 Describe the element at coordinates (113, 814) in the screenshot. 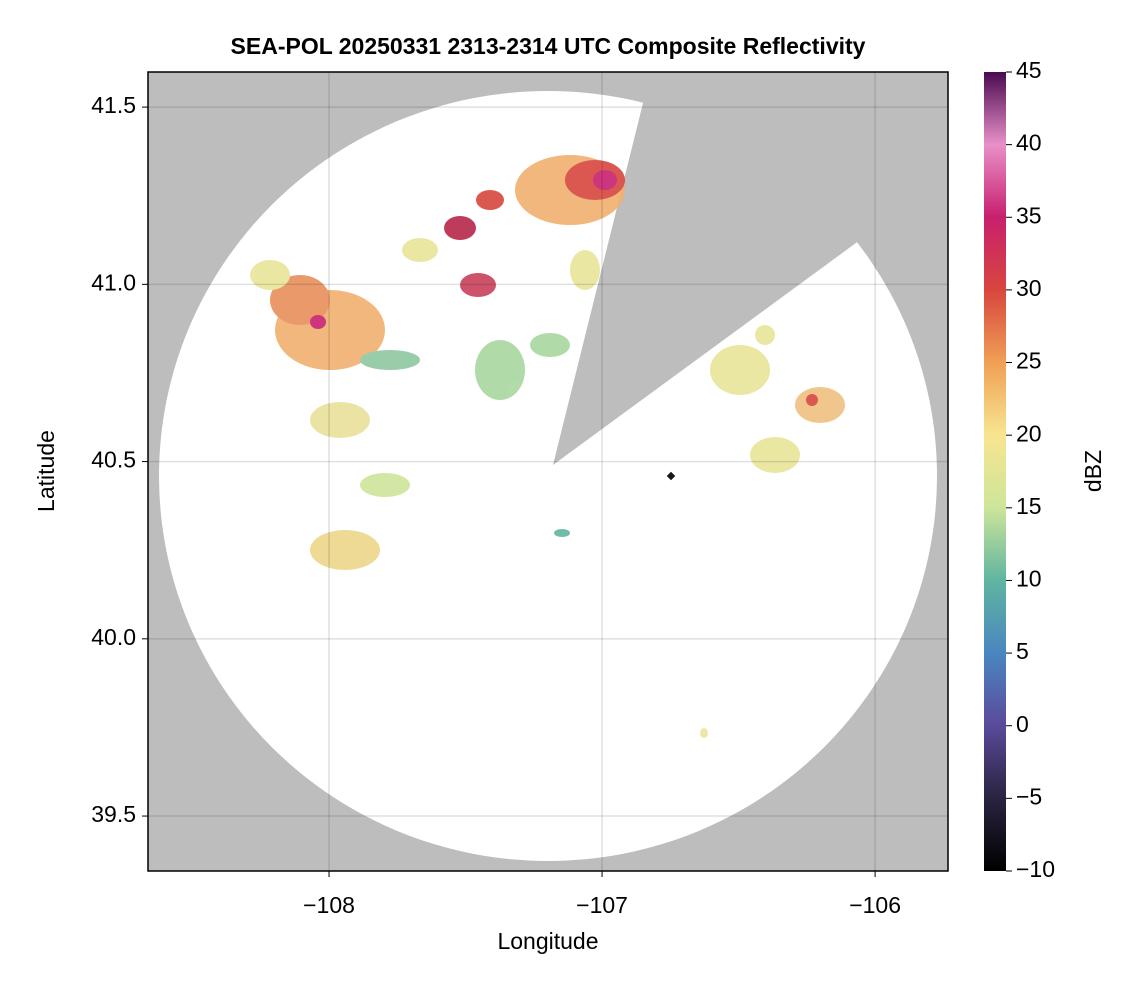

I see `y-tick-label: 39.5` at that location.